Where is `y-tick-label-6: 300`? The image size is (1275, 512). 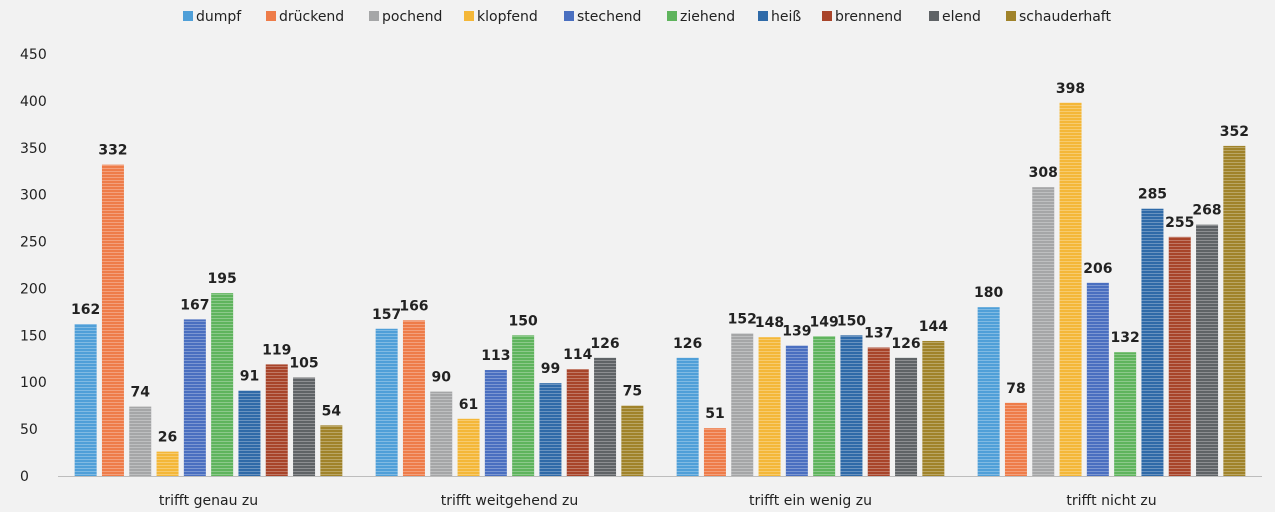
y-tick-label-6: 300 is located at coordinates (33, 196).